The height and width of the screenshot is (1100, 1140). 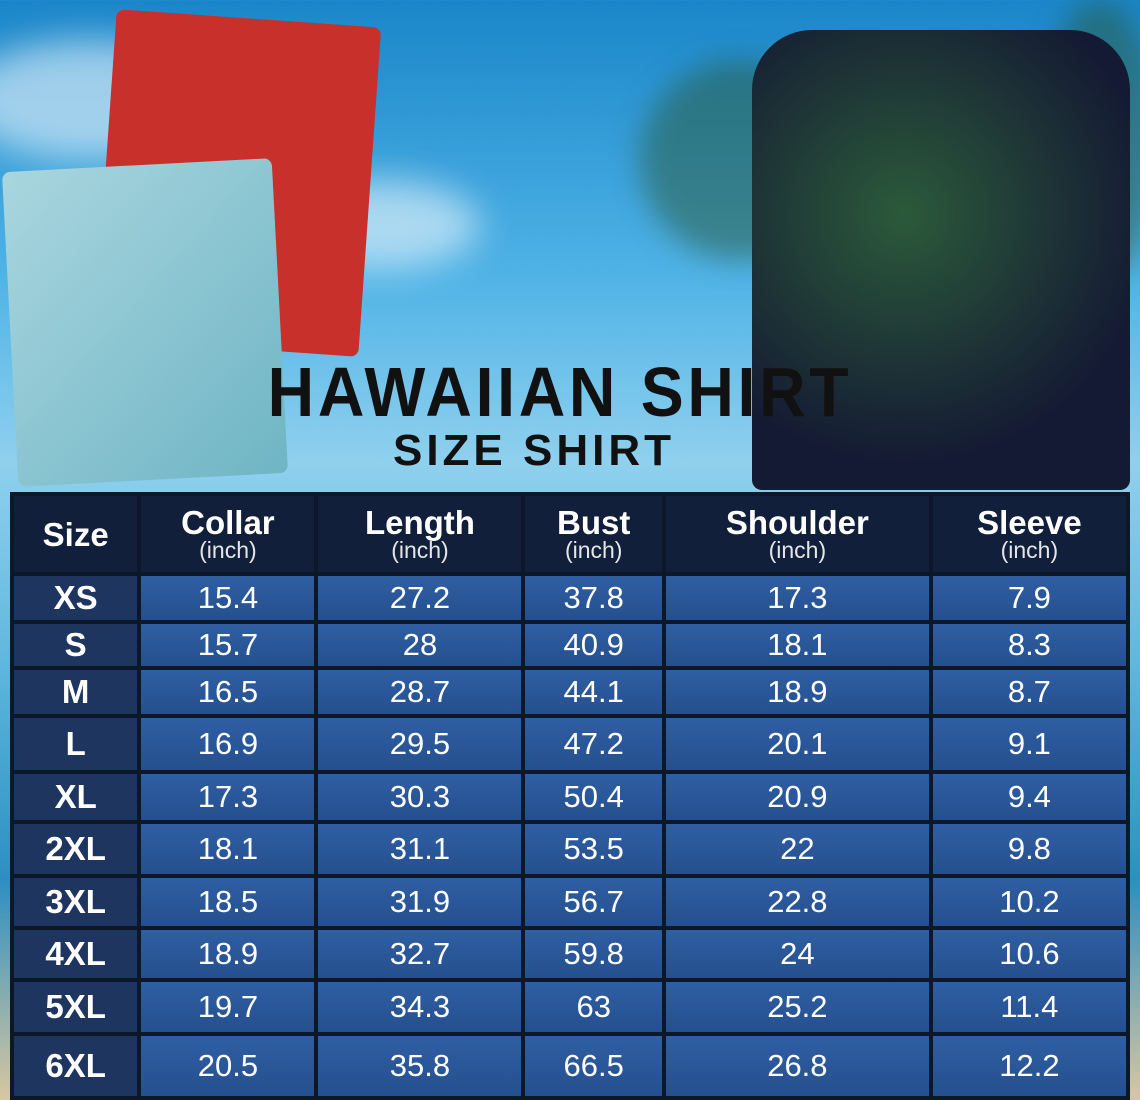 What do you see at coordinates (420, 797) in the screenshot?
I see `value-cell: 30.3` at bounding box center [420, 797].